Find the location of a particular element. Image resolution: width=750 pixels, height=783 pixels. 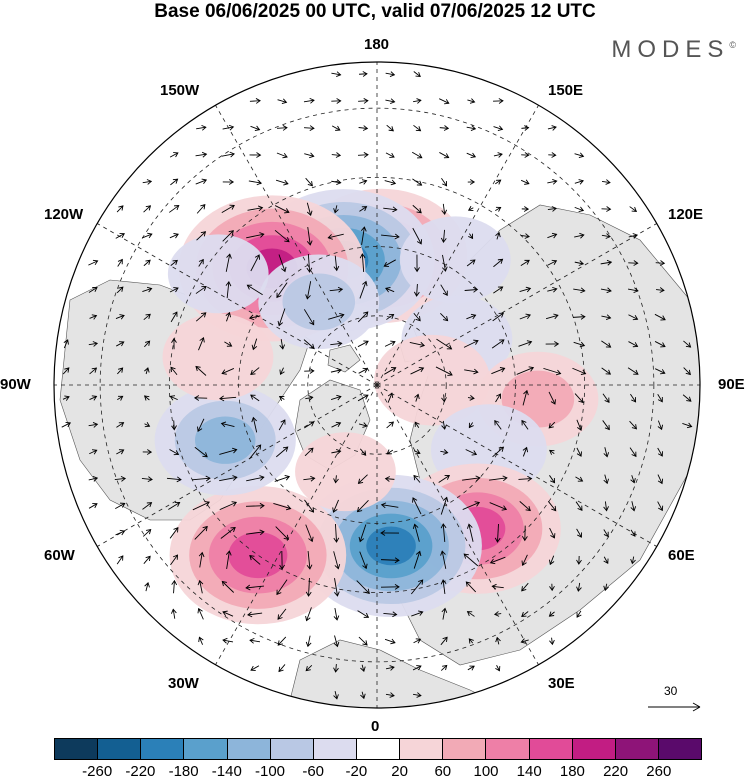

meridian-line is located at coordinates (237, 304).